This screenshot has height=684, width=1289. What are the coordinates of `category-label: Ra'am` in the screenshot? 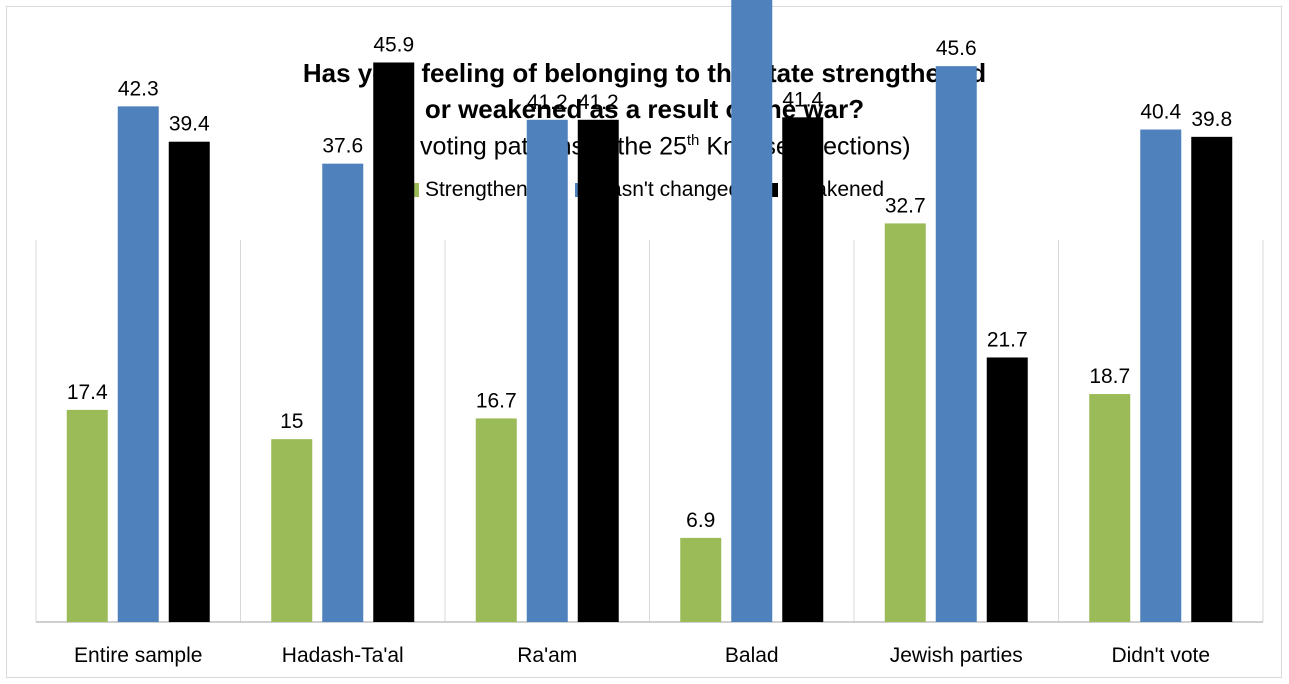 It's located at (547, 655).